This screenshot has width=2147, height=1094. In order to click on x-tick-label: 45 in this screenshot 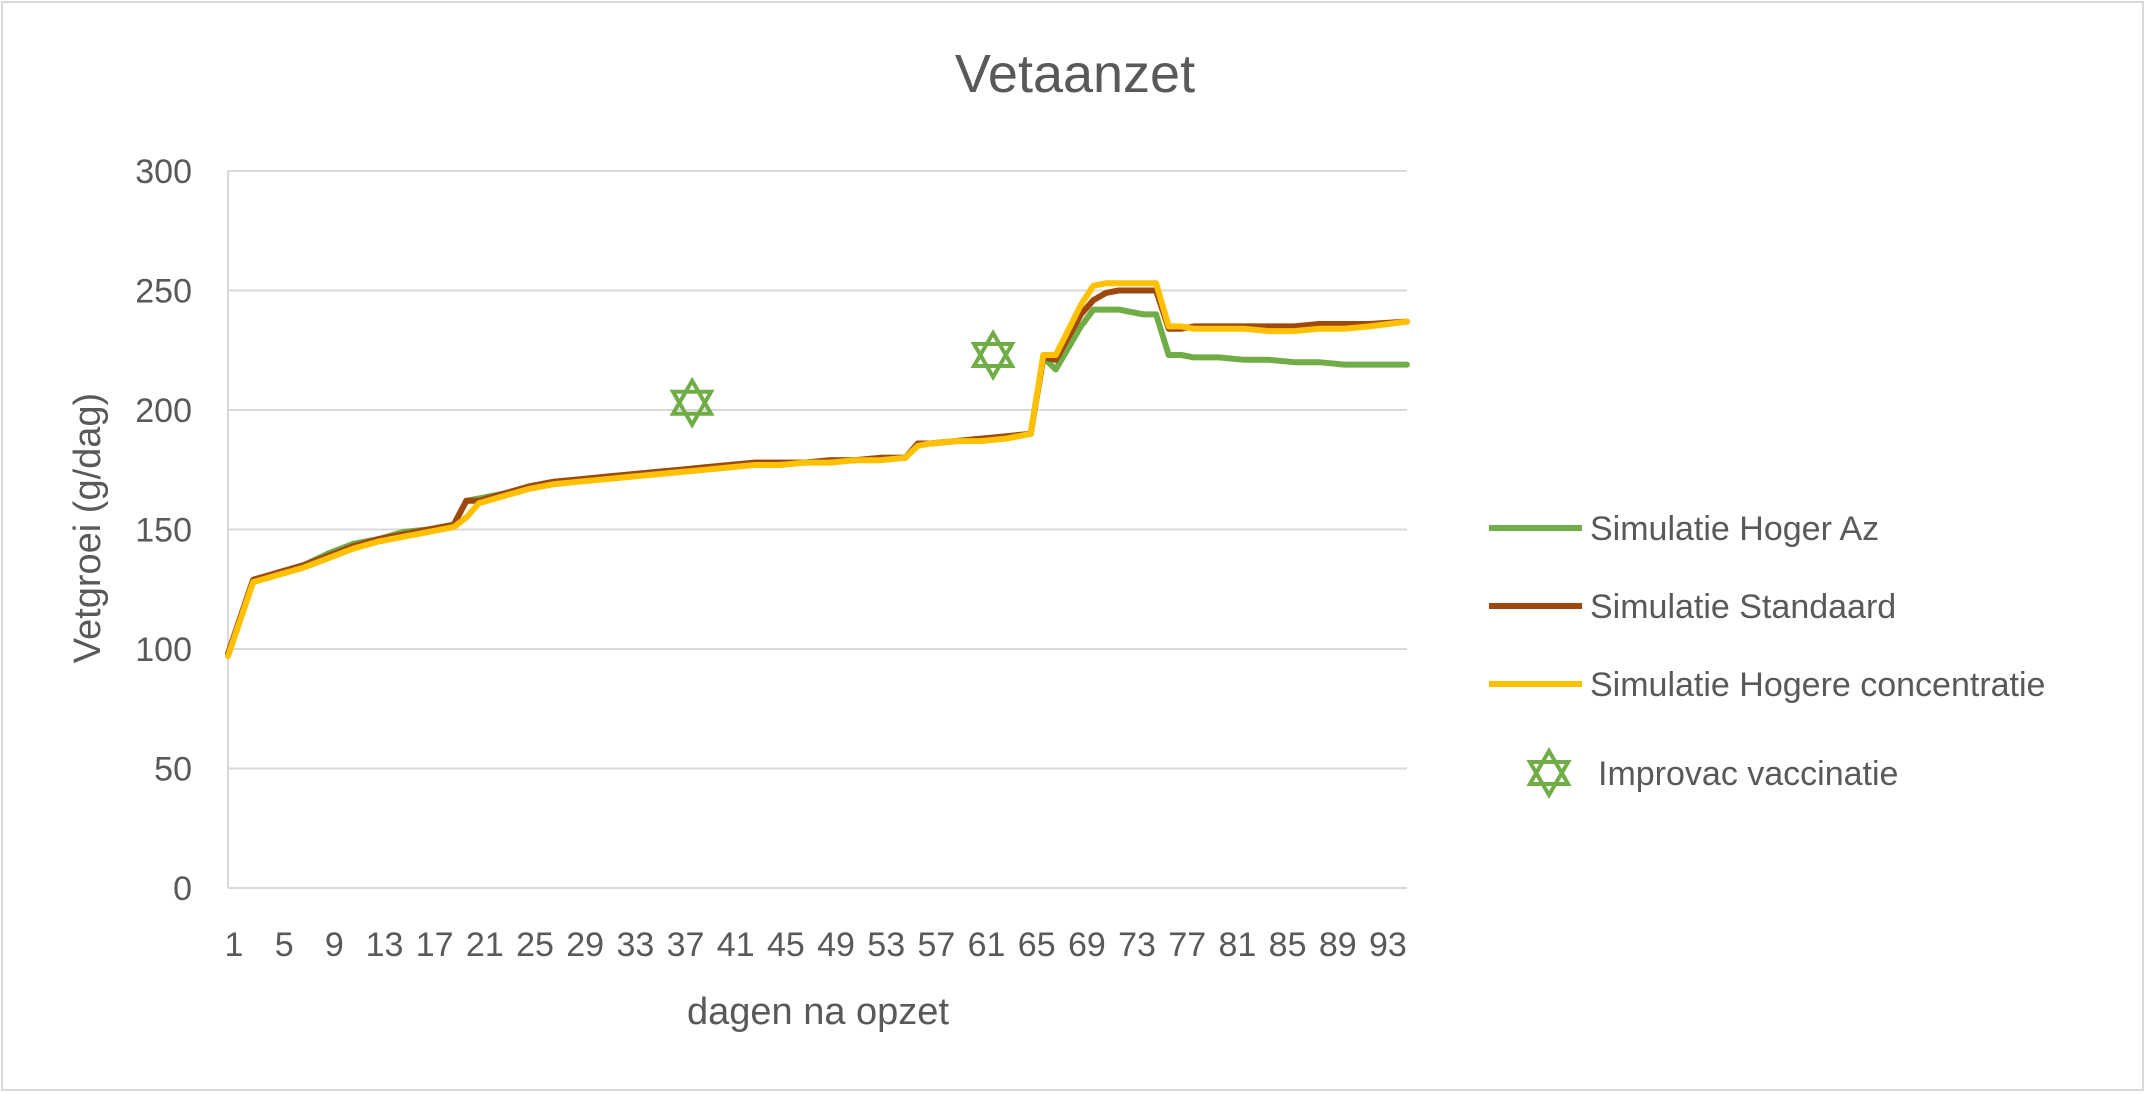, I will do `click(786, 945)`.